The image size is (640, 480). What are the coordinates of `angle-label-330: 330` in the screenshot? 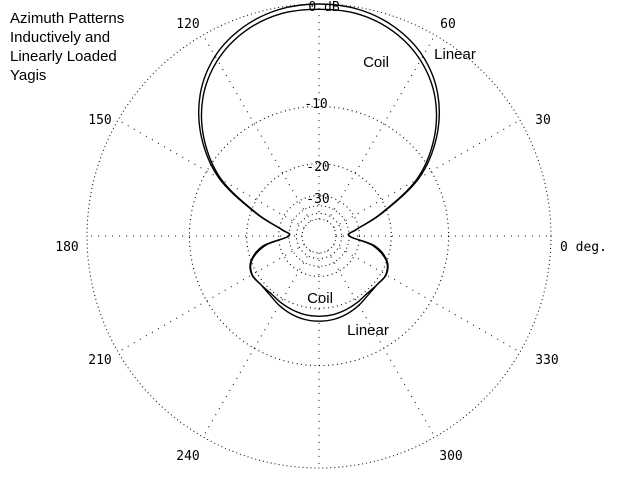 It's located at (546, 360).